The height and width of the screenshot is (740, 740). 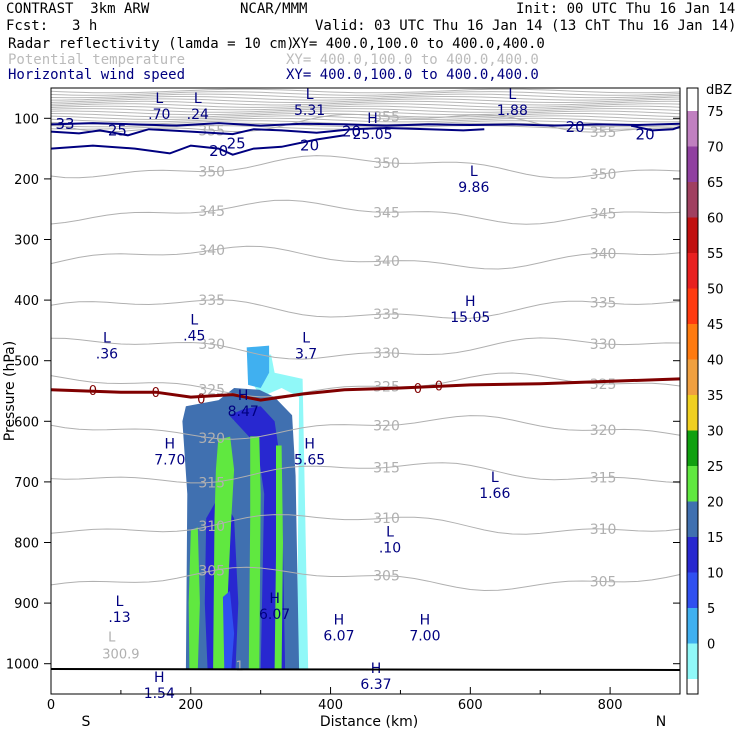 I want to click on colorbar-unit: dBZ, so click(x=719, y=90).